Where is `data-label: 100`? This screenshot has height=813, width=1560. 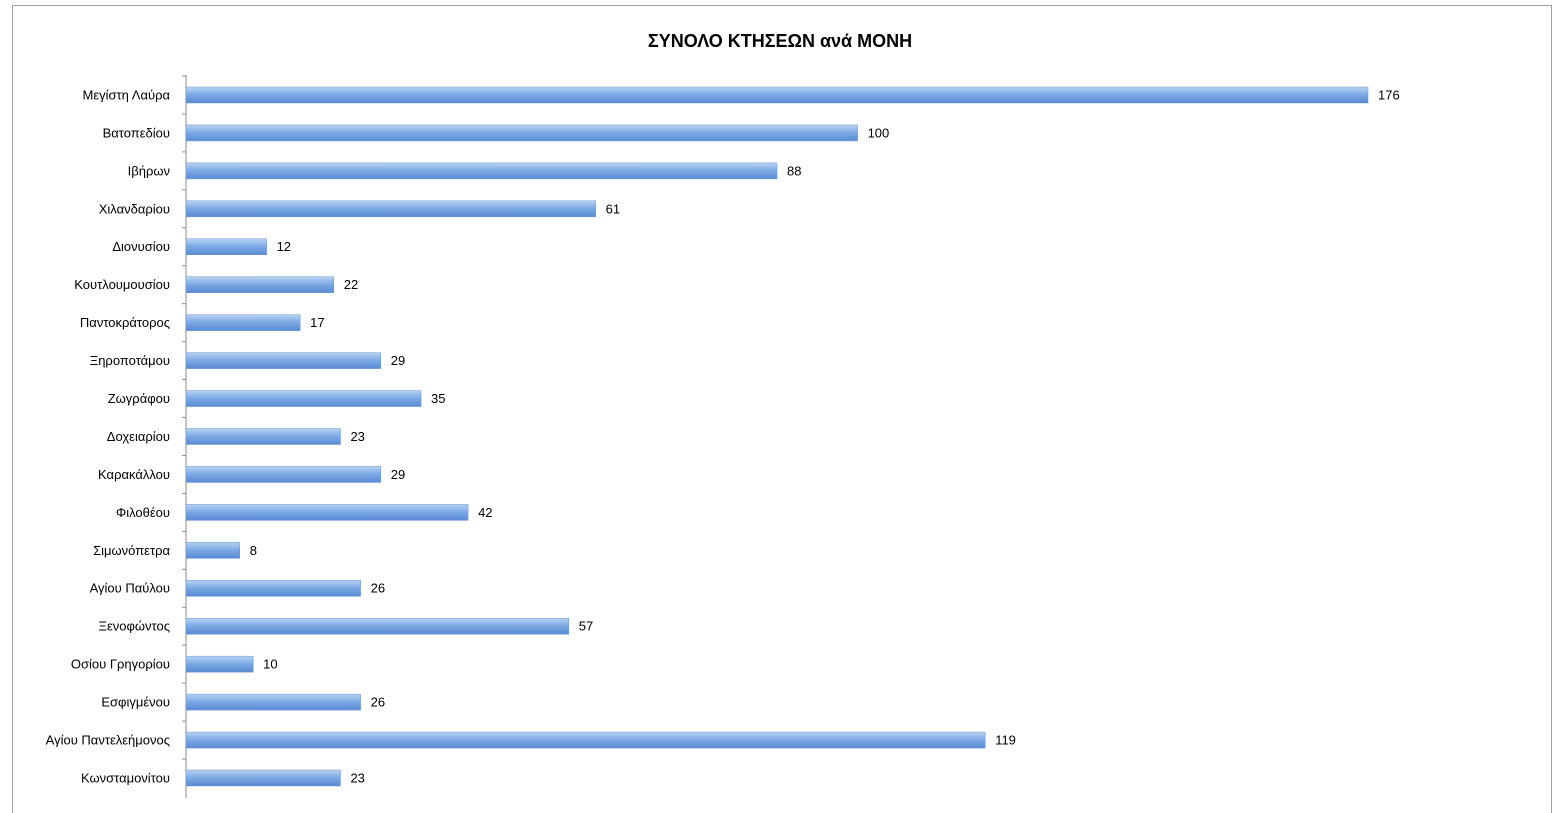
data-label: 100 is located at coordinates (879, 132).